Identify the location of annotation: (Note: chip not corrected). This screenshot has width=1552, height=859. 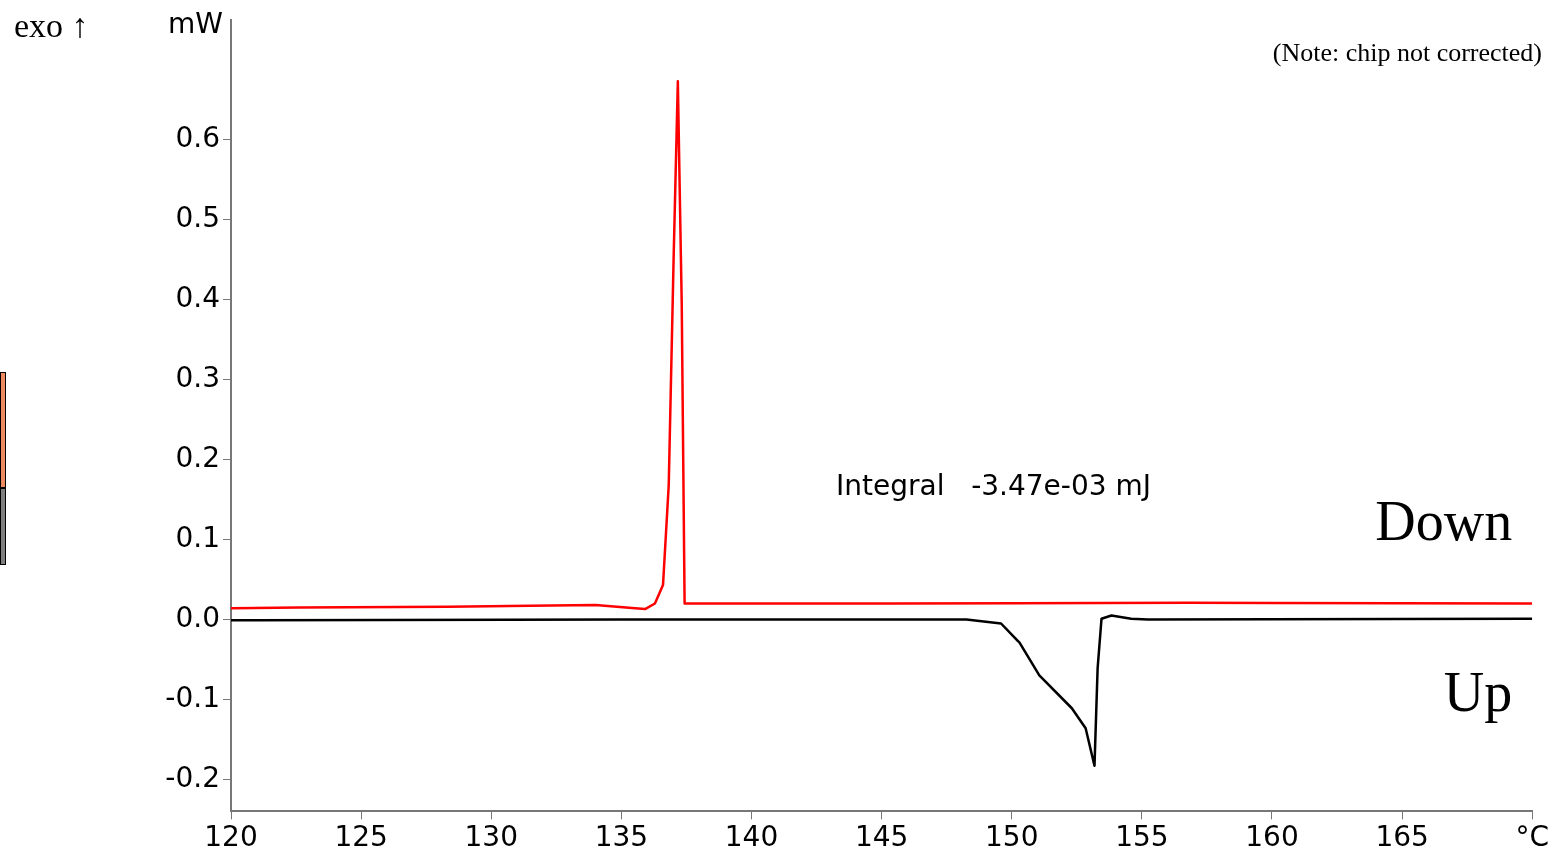
(1407, 52).